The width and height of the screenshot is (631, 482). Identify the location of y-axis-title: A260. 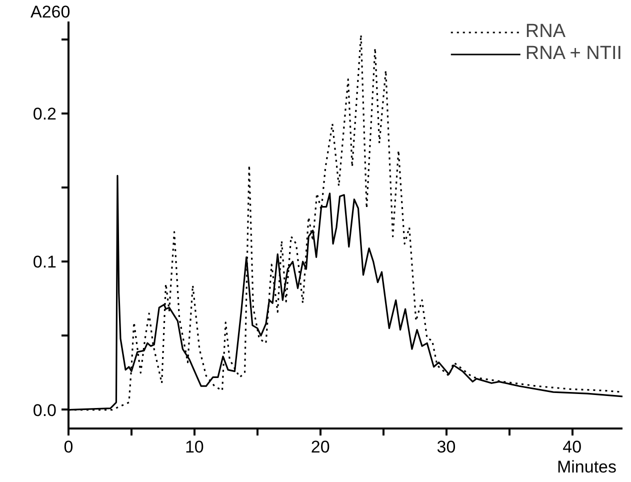
(50, 12).